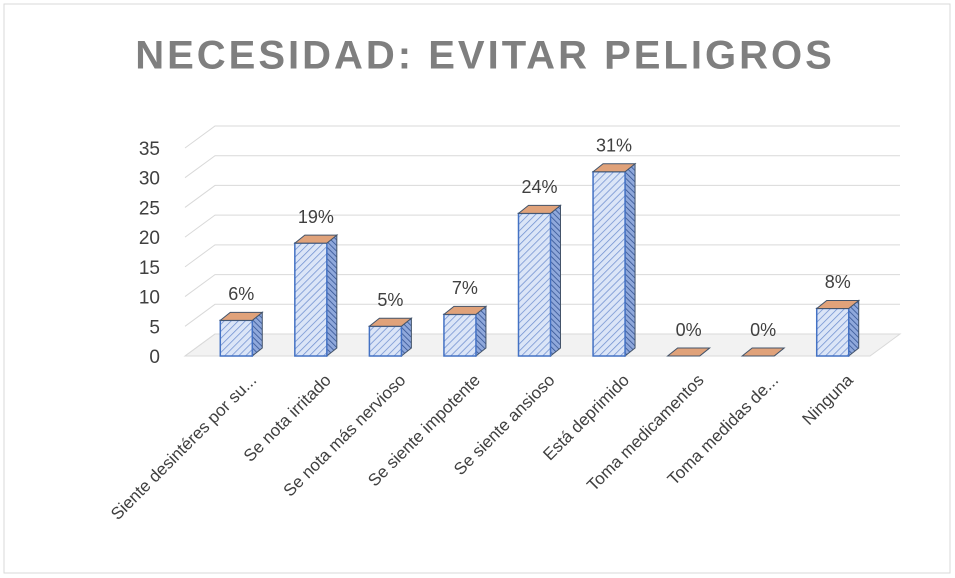  What do you see at coordinates (485, 56) in the screenshot?
I see `chart-title: NECESIDAD: EVITAR PELIGROS` at bounding box center [485, 56].